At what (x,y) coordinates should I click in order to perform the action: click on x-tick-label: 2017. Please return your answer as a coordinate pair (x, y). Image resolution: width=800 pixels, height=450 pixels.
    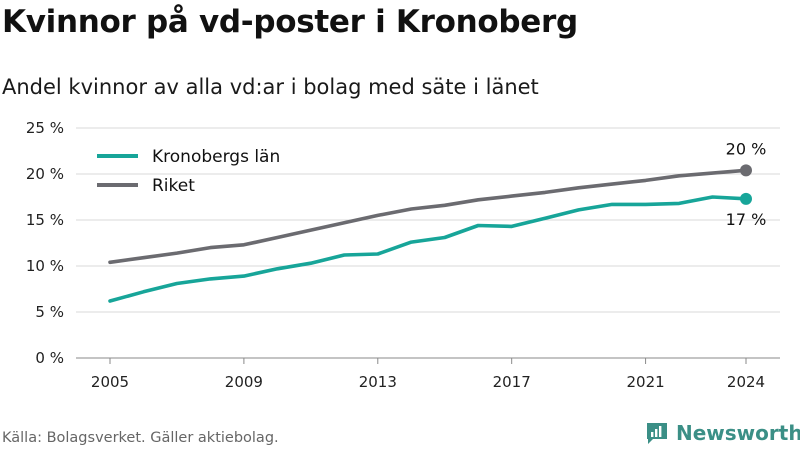
    Looking at the image, I should click on (512, 382).